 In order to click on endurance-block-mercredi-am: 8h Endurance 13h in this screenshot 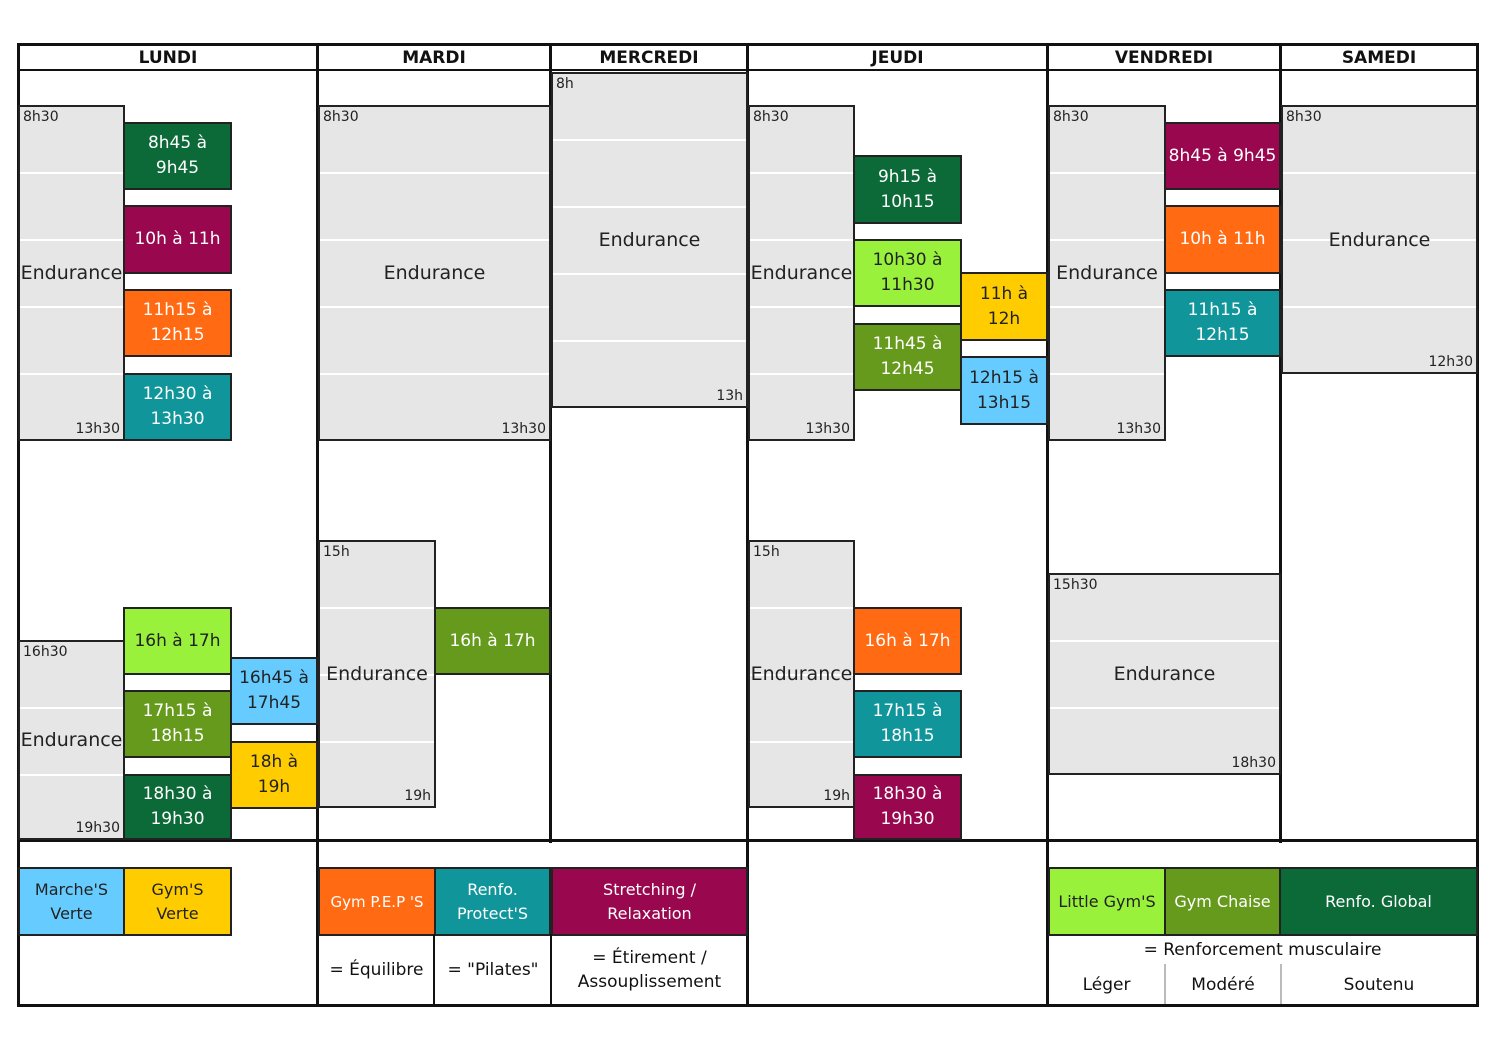, I will do `click(649, 240)`.